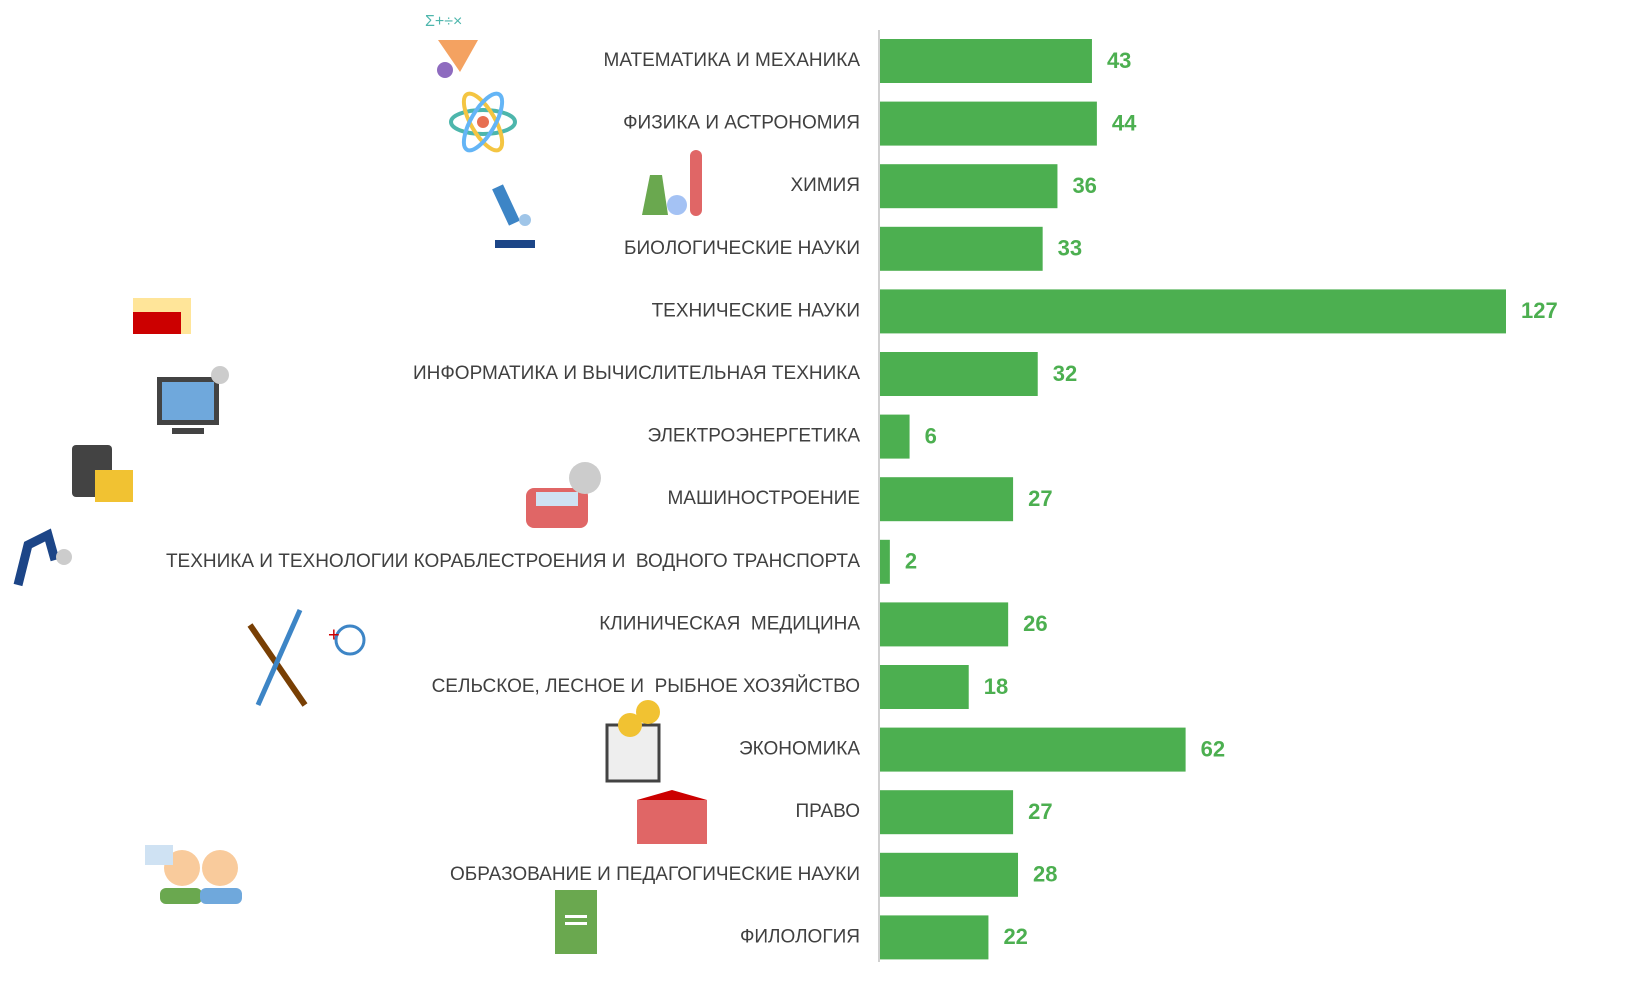  What do you see at coordinates (800, 936) in the screenshot?
I see `category-label: ФИЛОЛОГИЯ` at bounding box center [800, 936].